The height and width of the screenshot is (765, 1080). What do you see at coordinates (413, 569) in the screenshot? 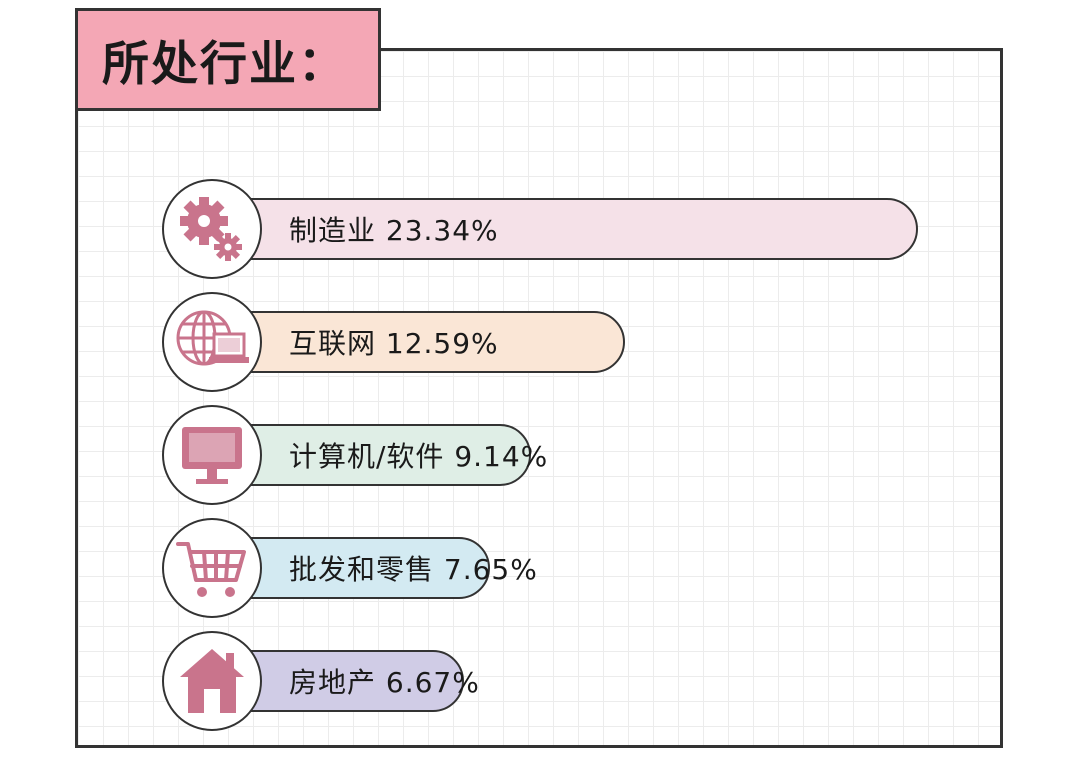
I see `bar-label: 批发和零售 7.65%` at bounding box center [413, 569].